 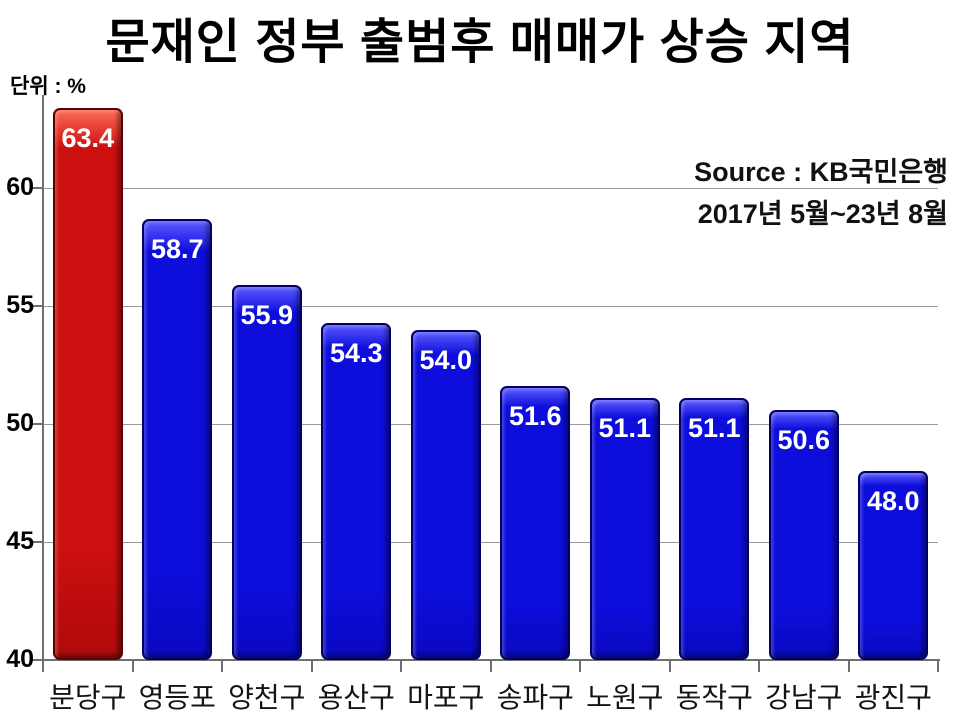 What do you see at coordinates (20, 541) in the screenshot?
I see `y-tick-label: 45` at bounding box center [20, 541].